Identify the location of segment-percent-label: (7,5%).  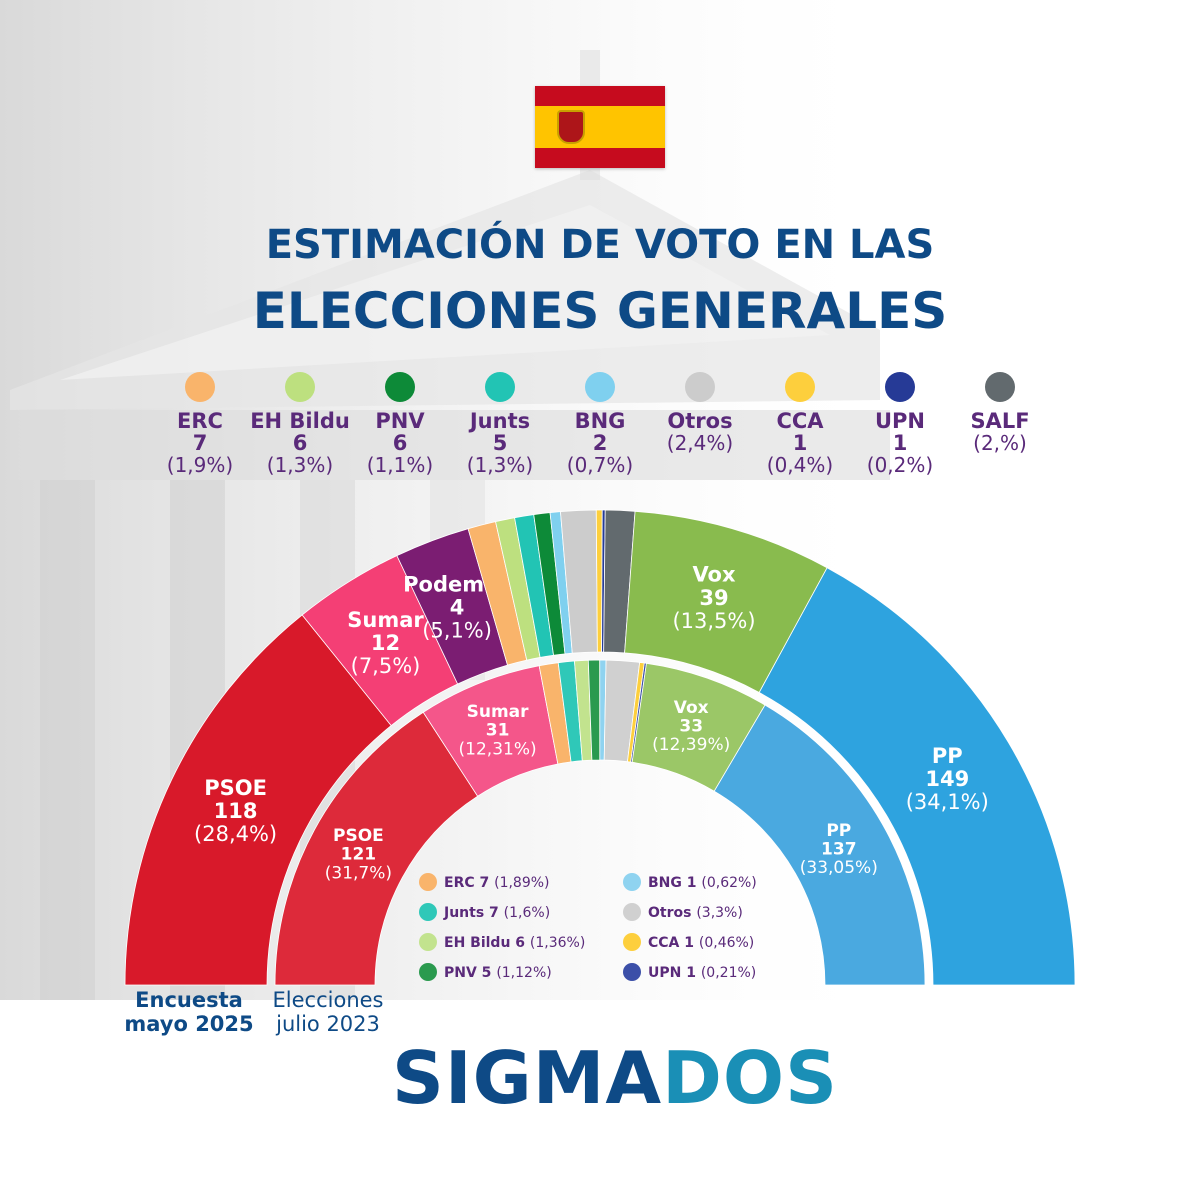
(386, 666).